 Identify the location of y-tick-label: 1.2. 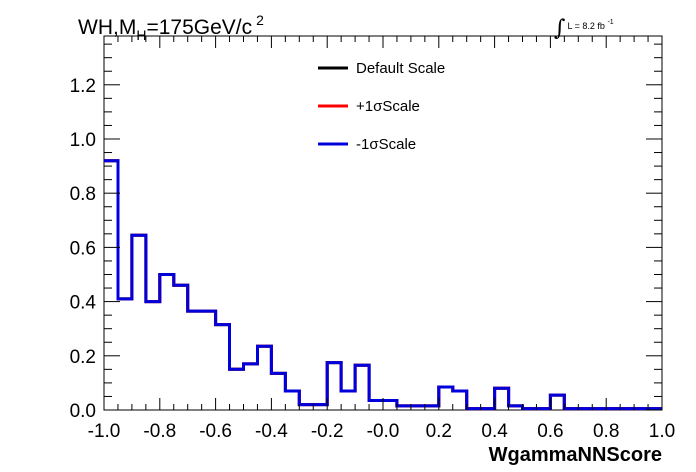
(83, 86).